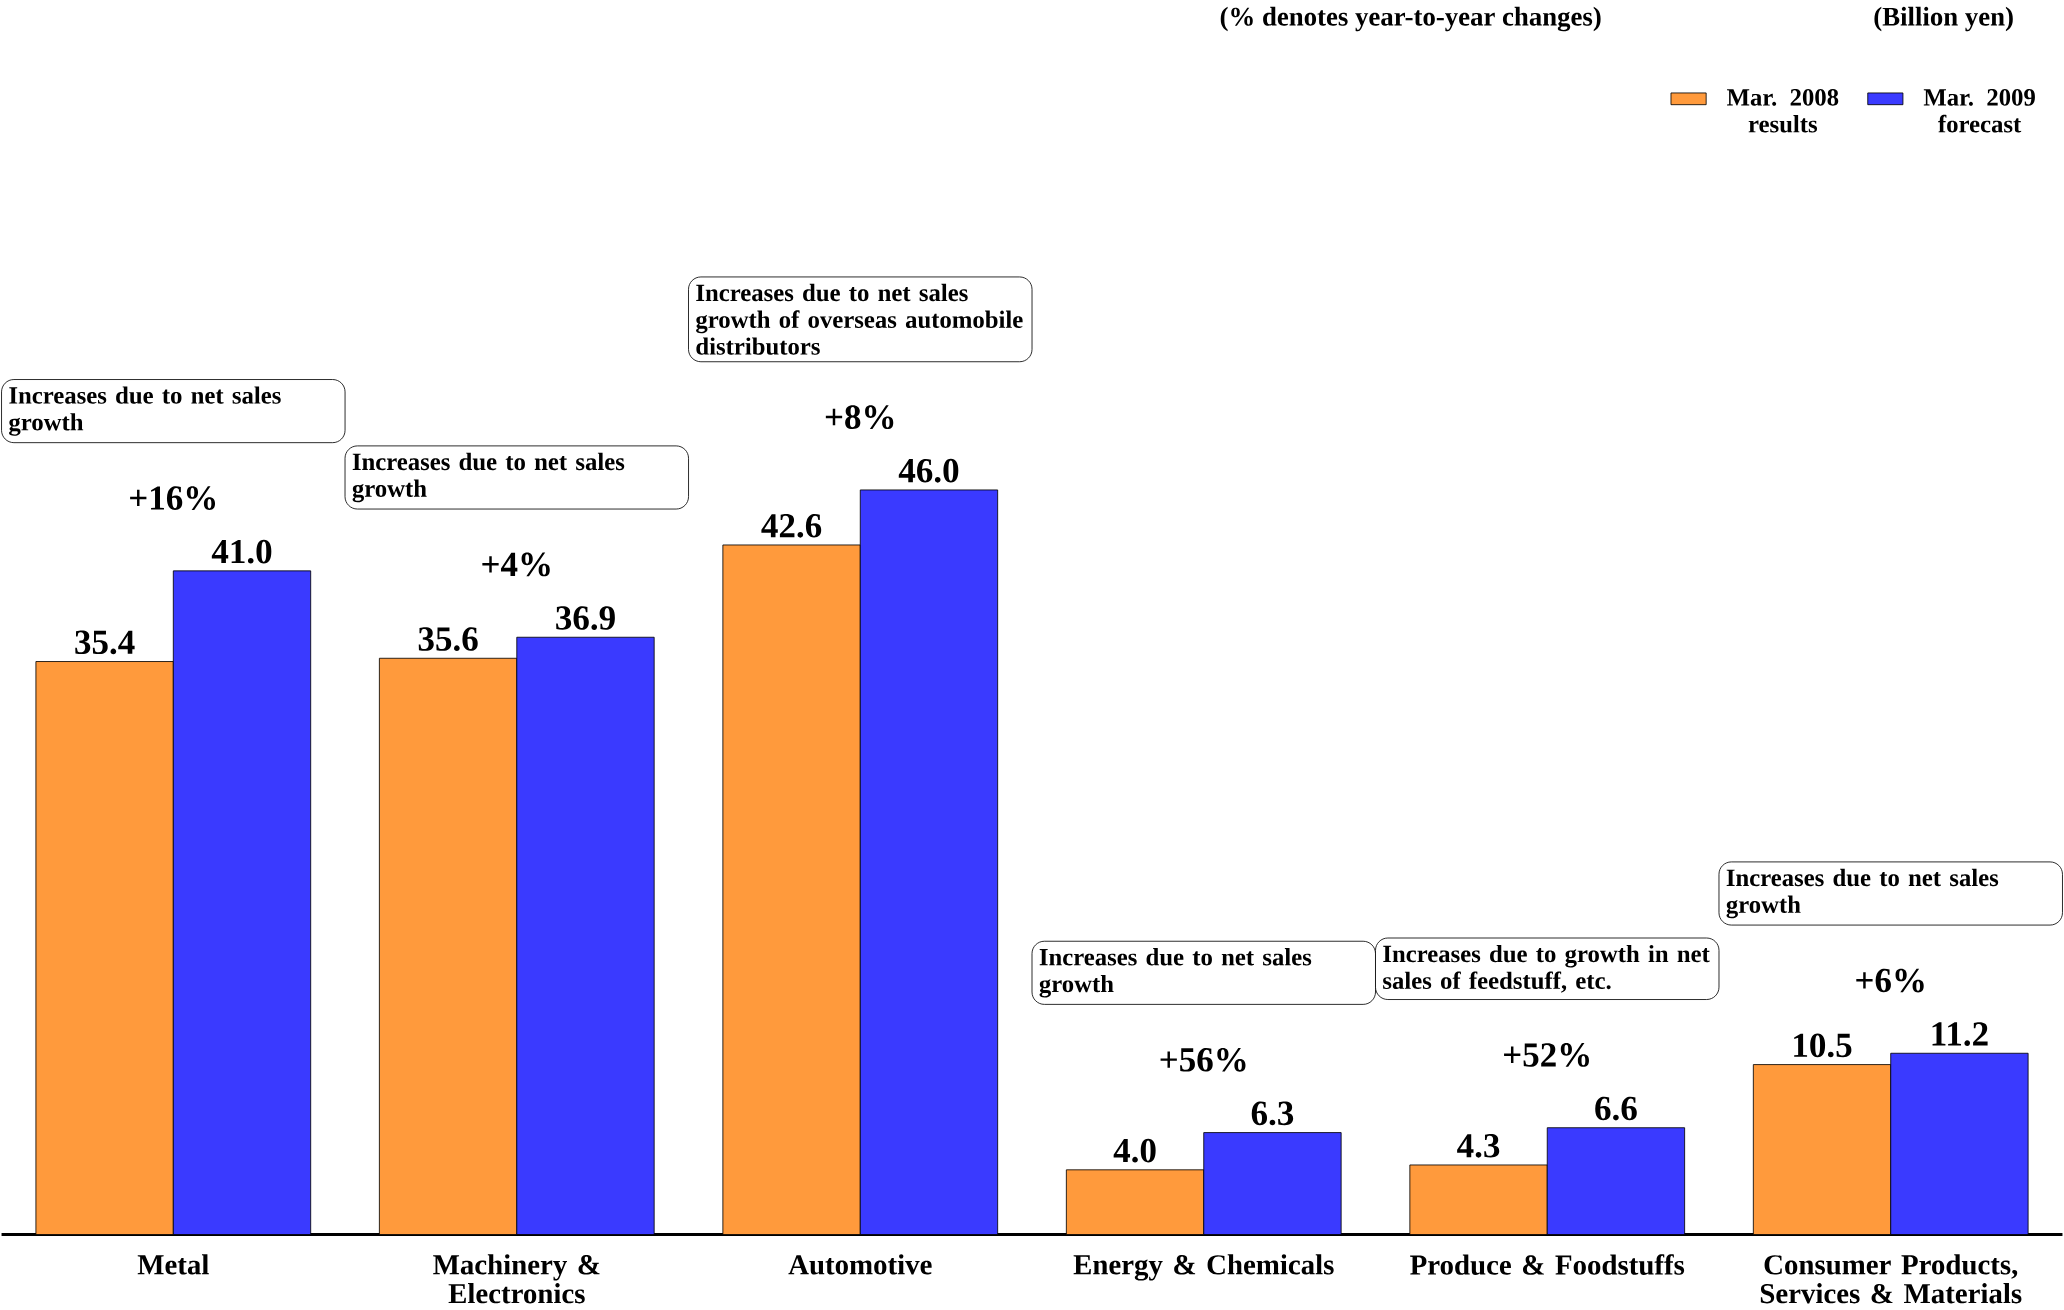  What do you see at coordinates (1547, 1264) in the screenshot?
I see `x-tick-label: Produce & Foodstuffs` at bounding box center [1547, 1264].